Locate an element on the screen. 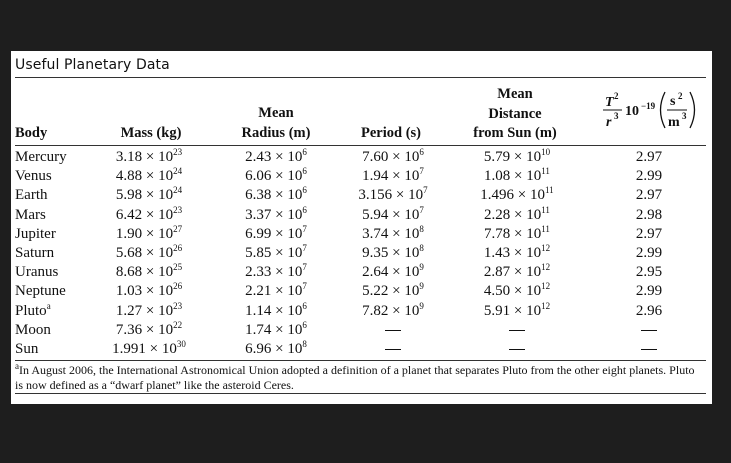  body-name-text: Saturn is located at coordinates (35, 253).